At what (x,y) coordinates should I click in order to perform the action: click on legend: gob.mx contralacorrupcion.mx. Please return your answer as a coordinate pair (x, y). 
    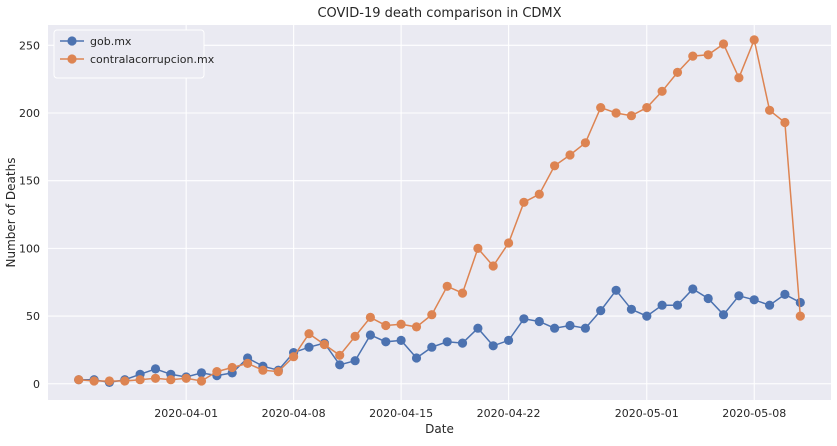
    Looking at the image, I should click on (134, 54).